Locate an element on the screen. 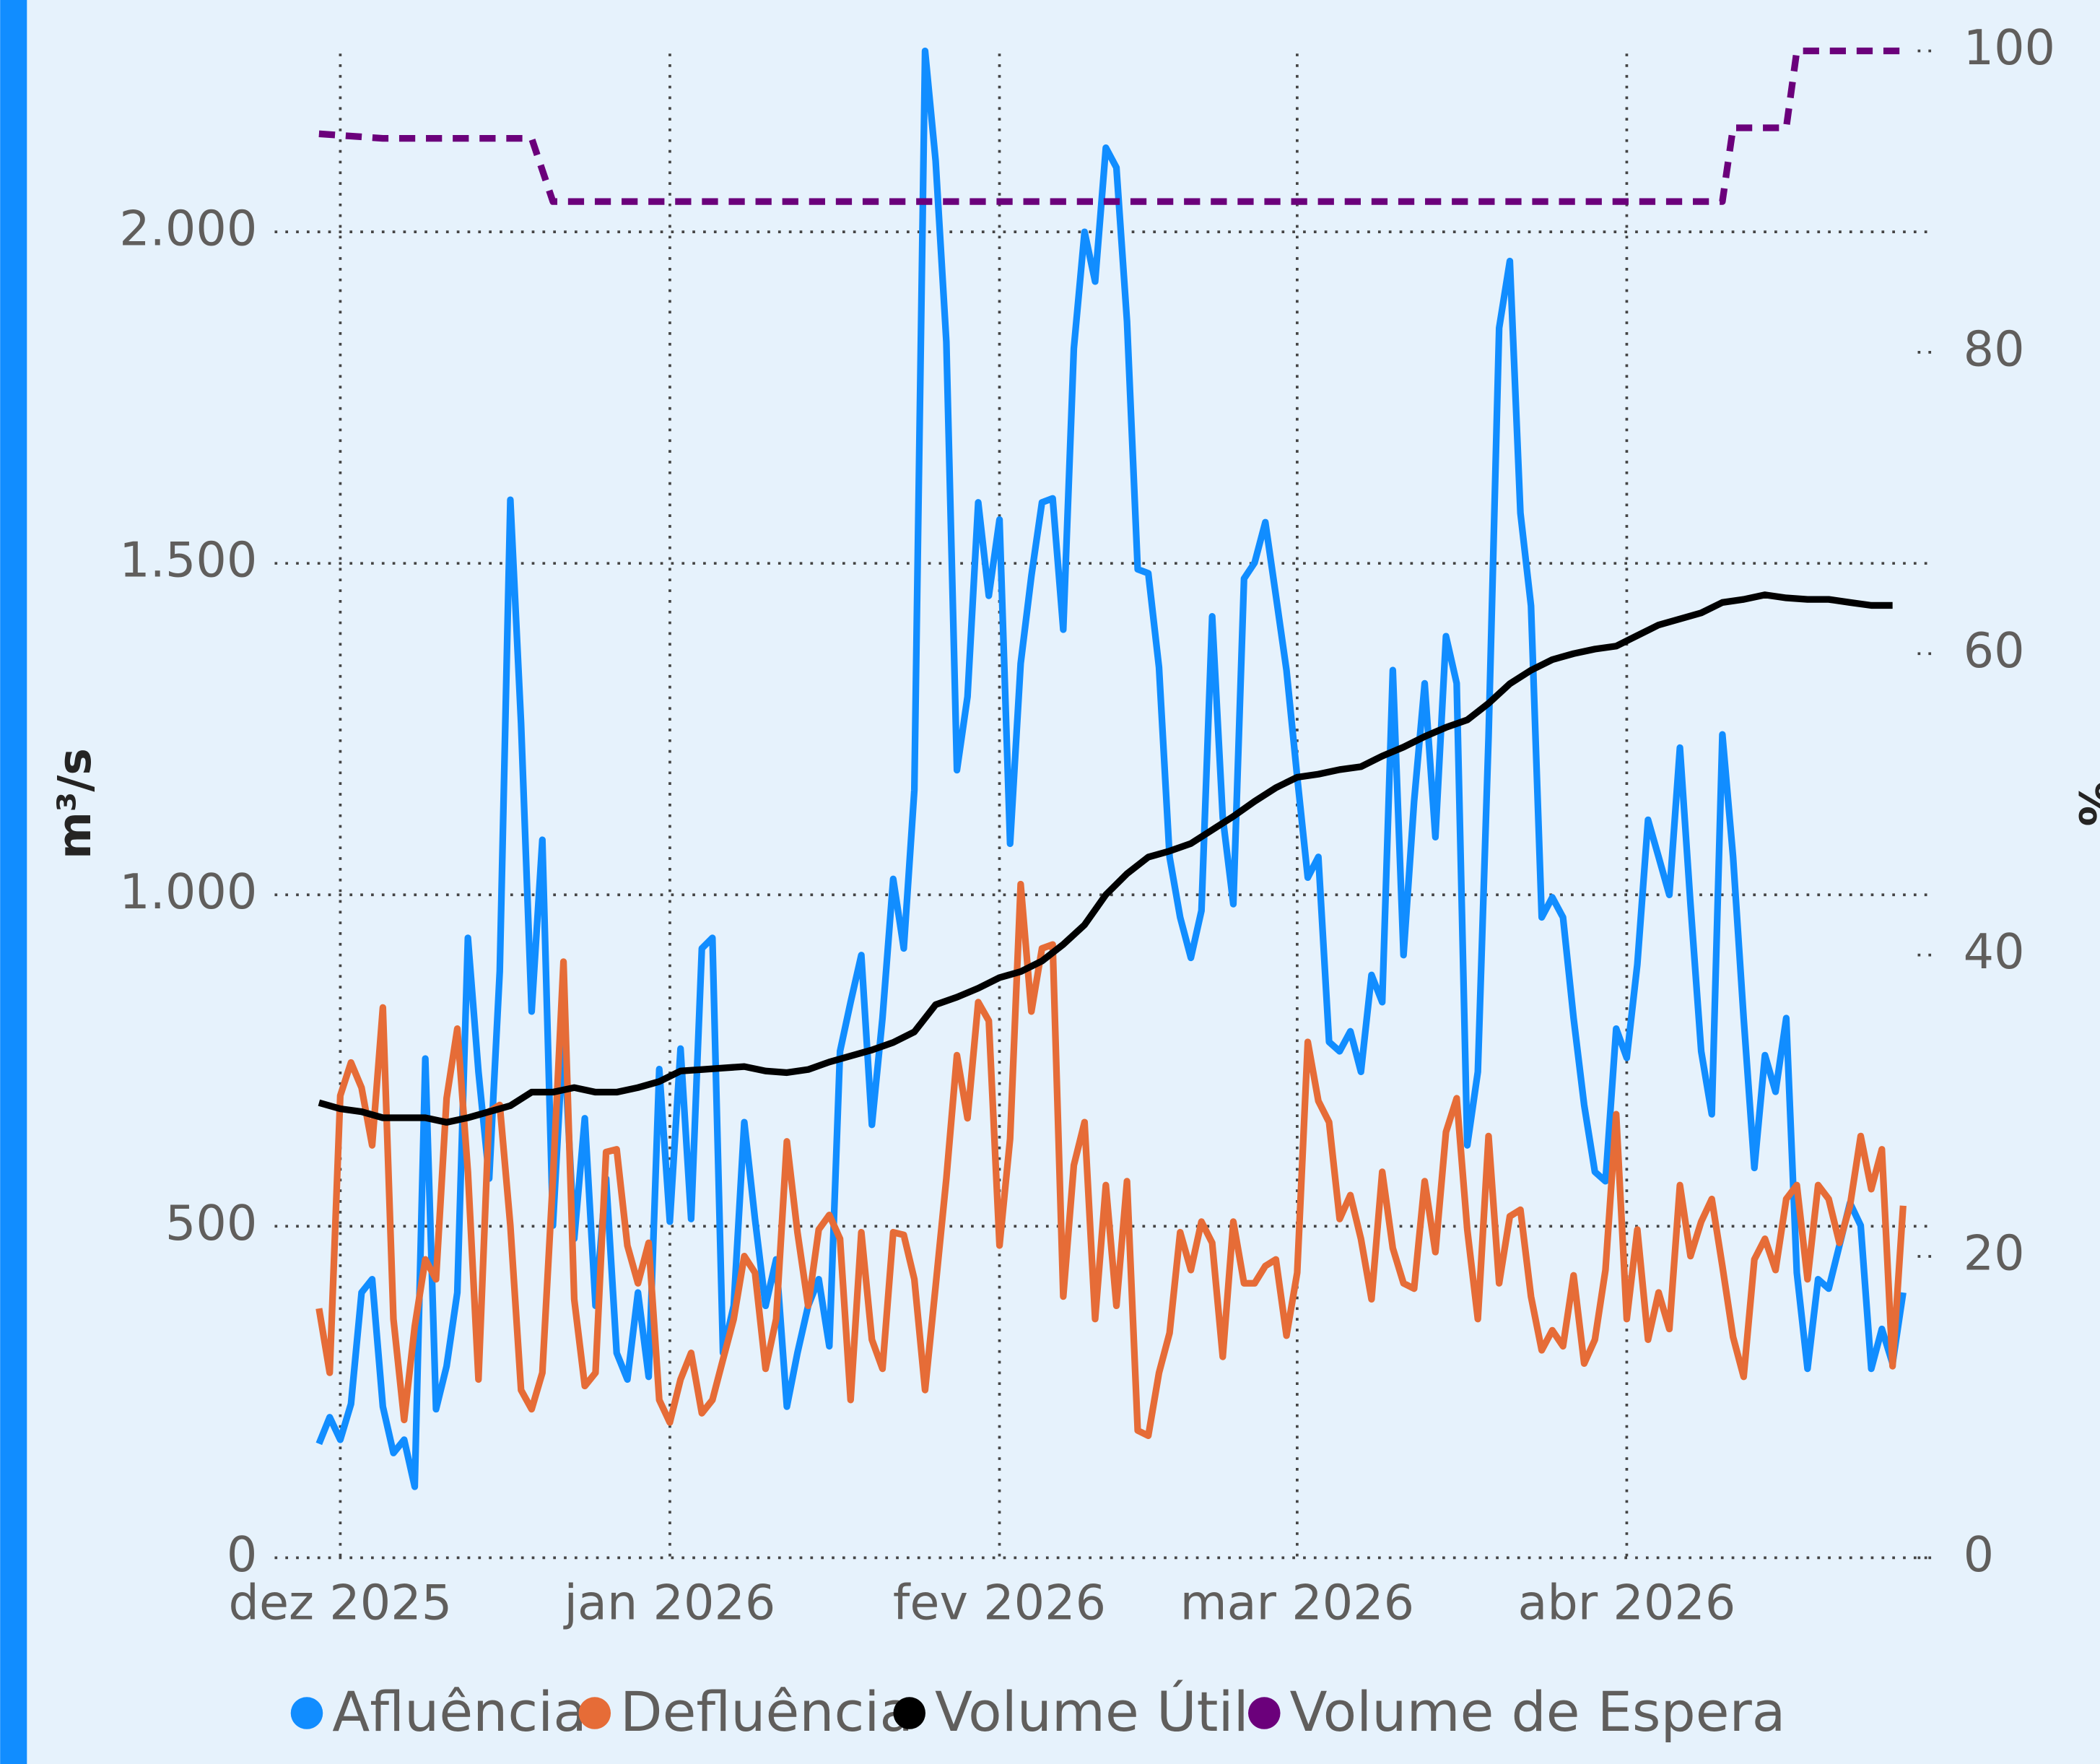 The image size is (2100, 1764). y-tick-label: 2.000 is located at coordinates (188, 229).